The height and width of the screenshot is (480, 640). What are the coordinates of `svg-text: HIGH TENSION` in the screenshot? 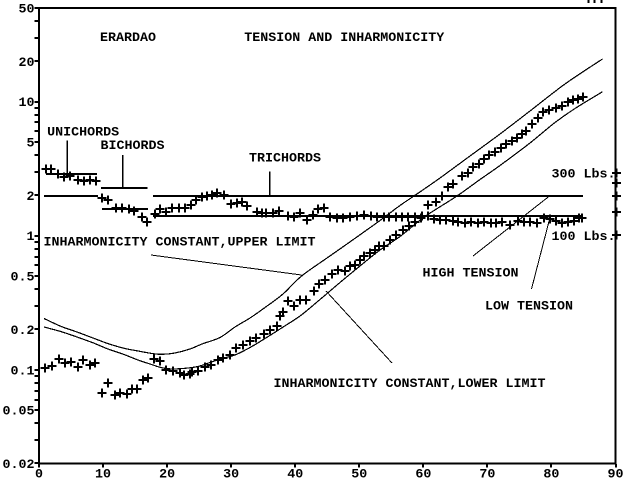 It's located at (471, 273).